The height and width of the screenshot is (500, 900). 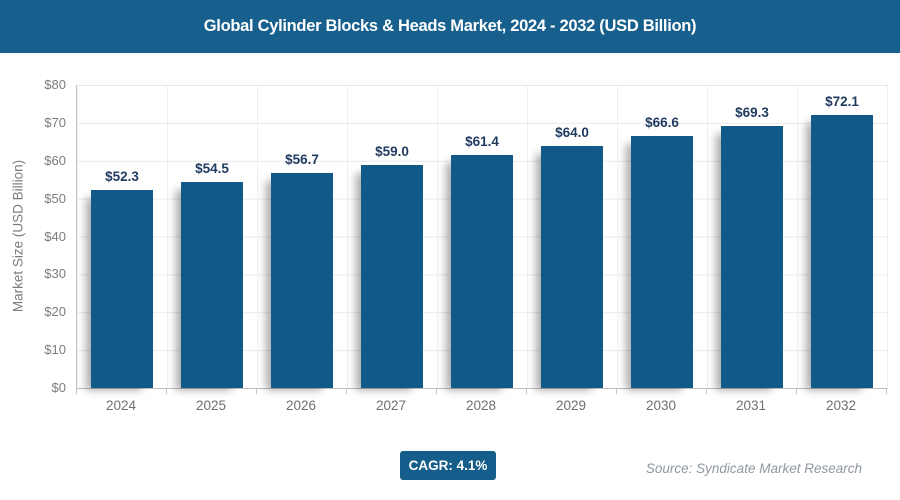 I want to click on x-axis-label: 2030, so click(x=661, y=405).